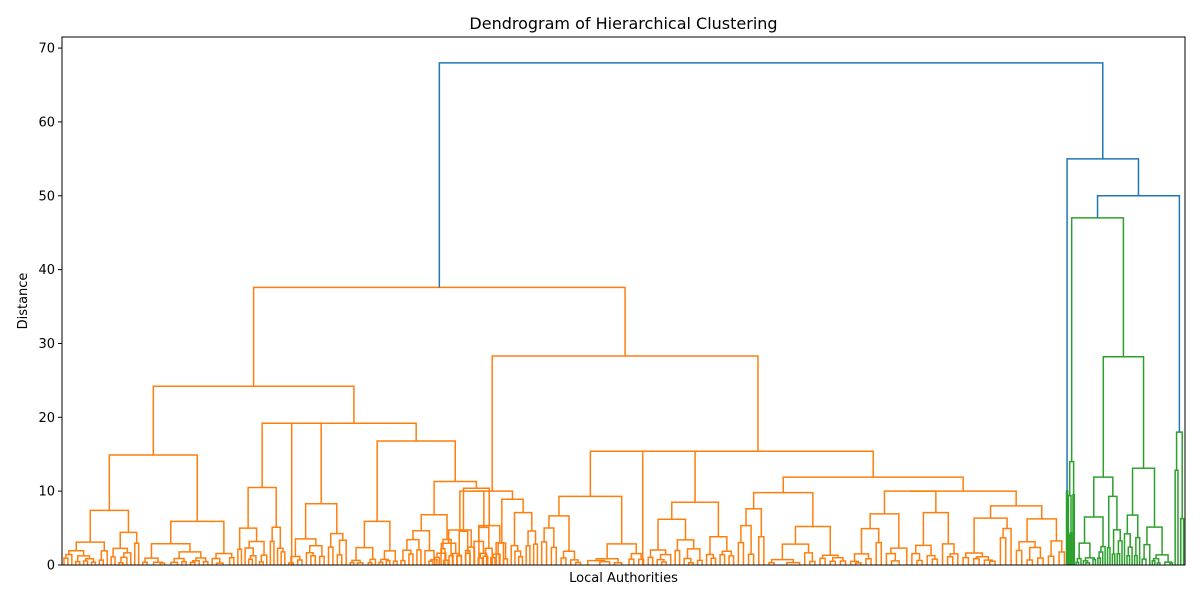 The width and height of the screenshot is (1200, 600). Describe the element at coordinates (46, 418) in the screenshot. I see `y-tick-label: 20` at that location.